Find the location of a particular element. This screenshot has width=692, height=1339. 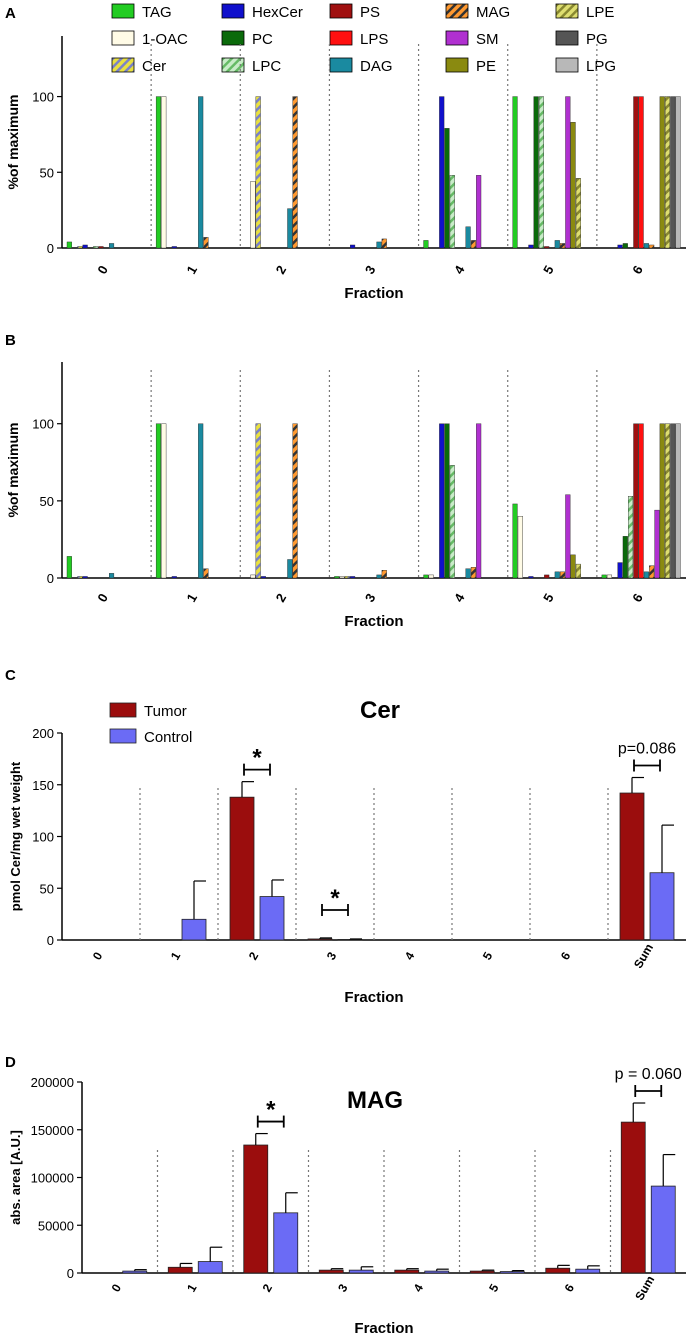

x-axis-label: Fraction is located at coordinates (383, 1328).